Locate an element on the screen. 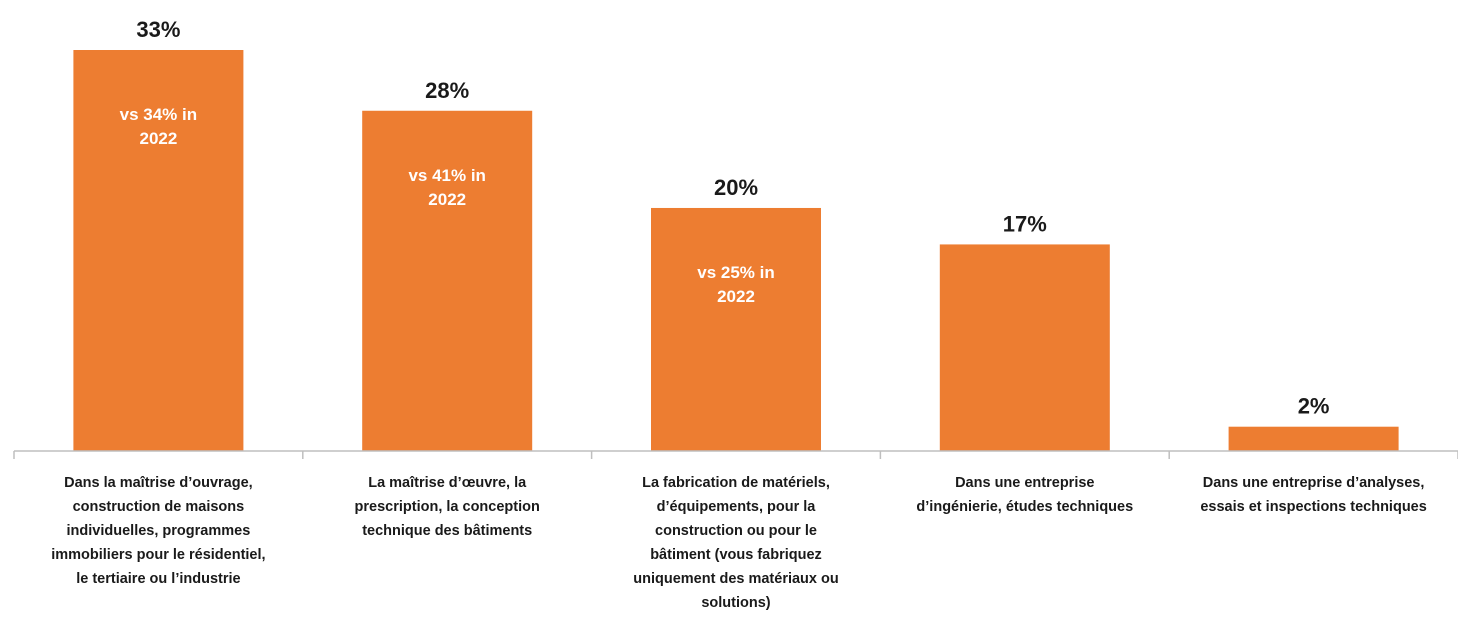 This screenshot has height=619, width=1458. bar-value-label: 33% is located at coordinates (158, 29).